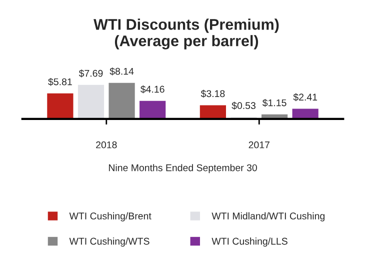 Image resolution: width=373 pixels, height=266 pixels. Describe the element at coordinates (60, 82) in the screenshot. I see `data-label: $5.81` at that location.